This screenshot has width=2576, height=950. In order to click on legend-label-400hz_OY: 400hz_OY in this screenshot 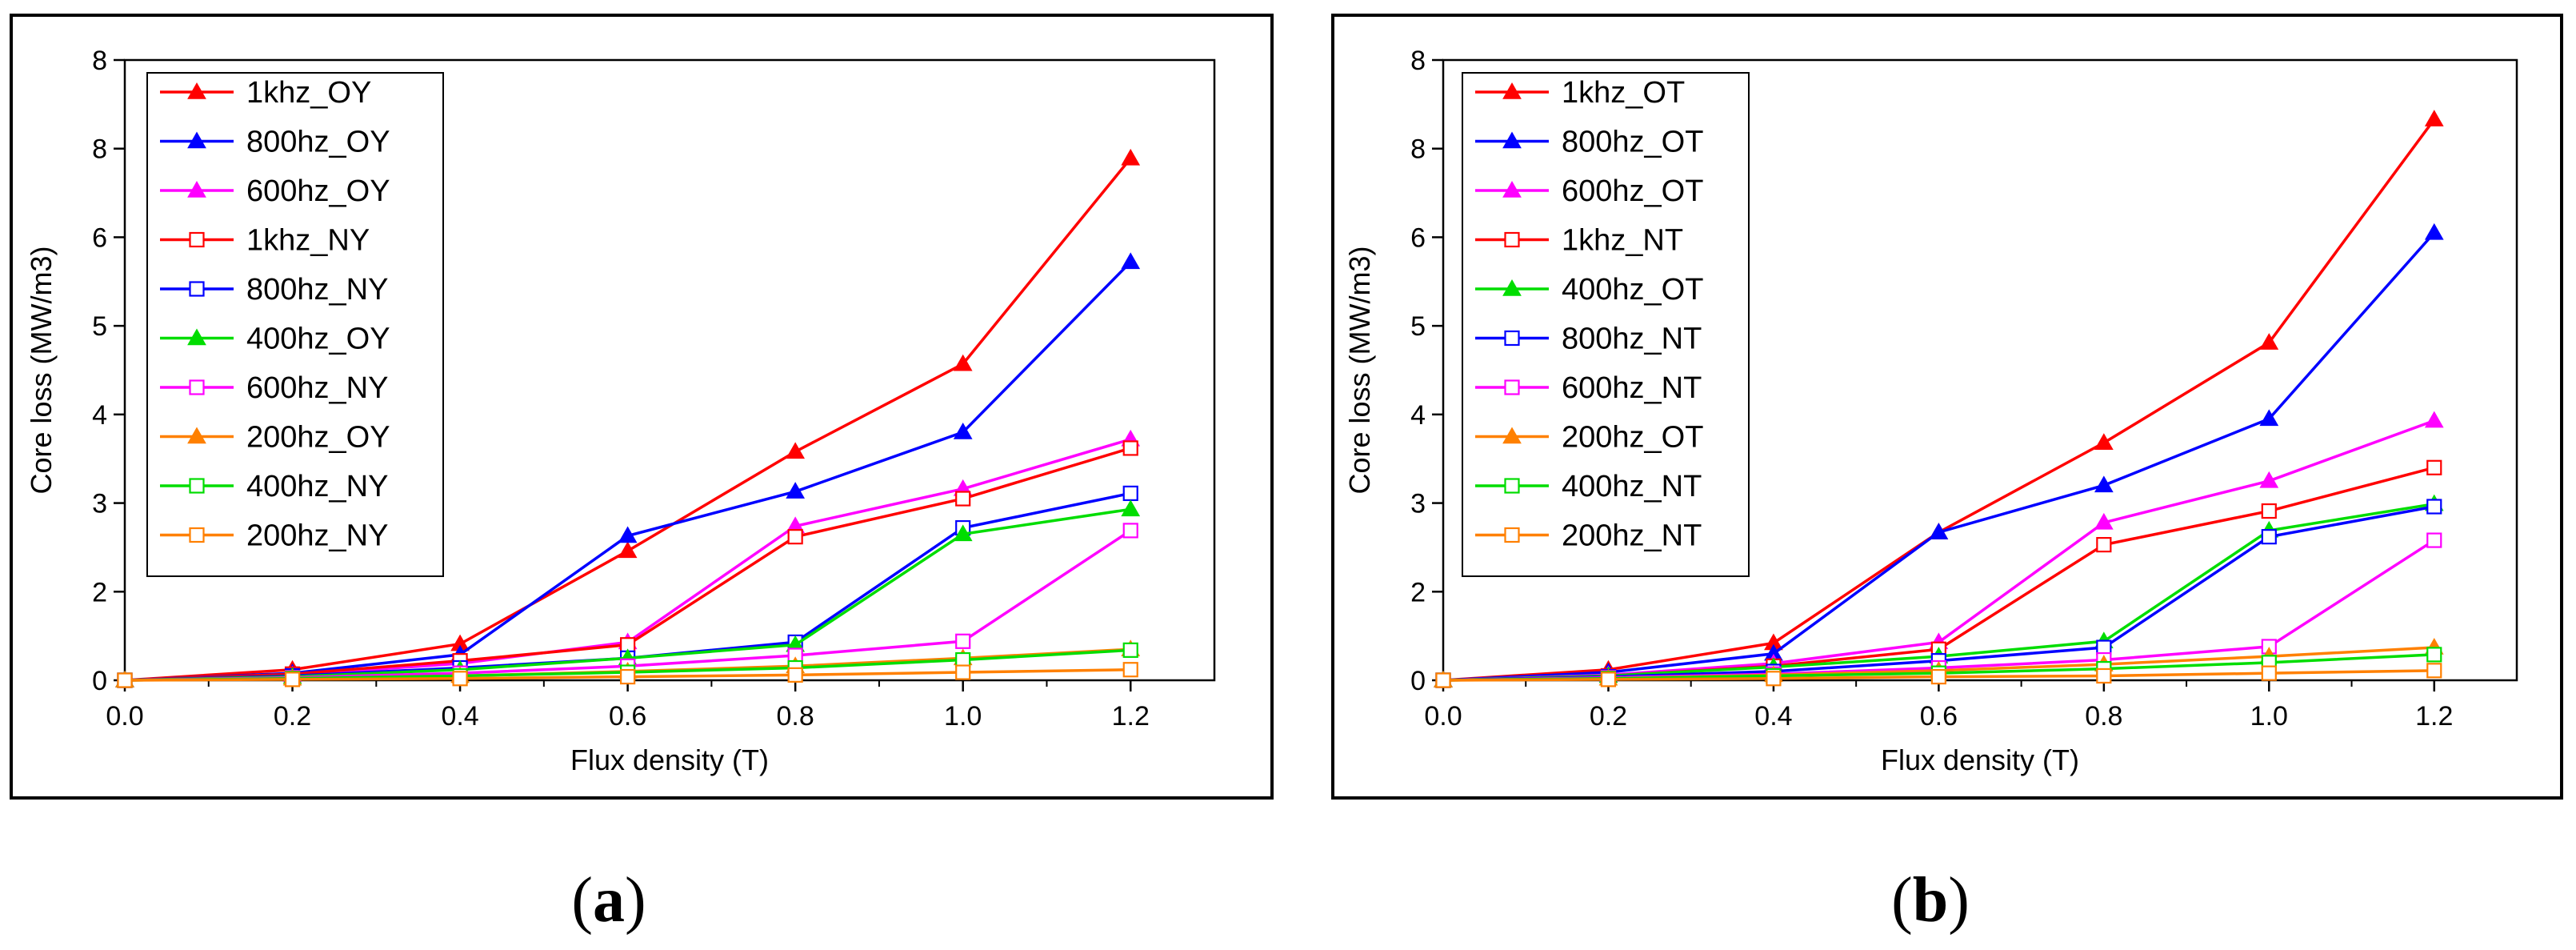, I will do `click(318, 339)`.